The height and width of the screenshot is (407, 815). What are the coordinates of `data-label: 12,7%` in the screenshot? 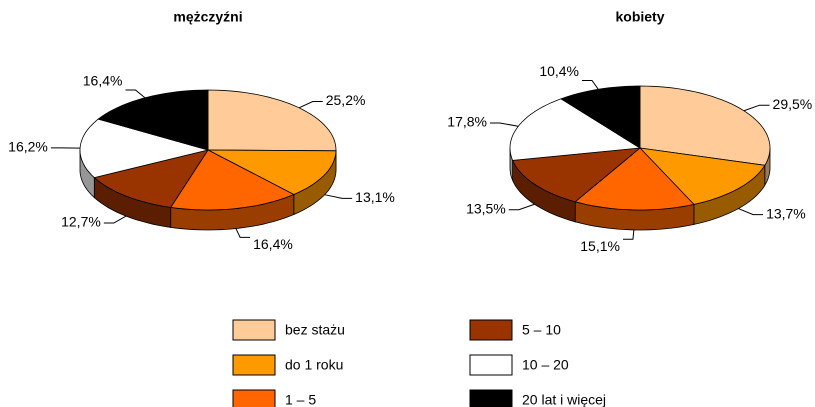 It's located at (81, 222).